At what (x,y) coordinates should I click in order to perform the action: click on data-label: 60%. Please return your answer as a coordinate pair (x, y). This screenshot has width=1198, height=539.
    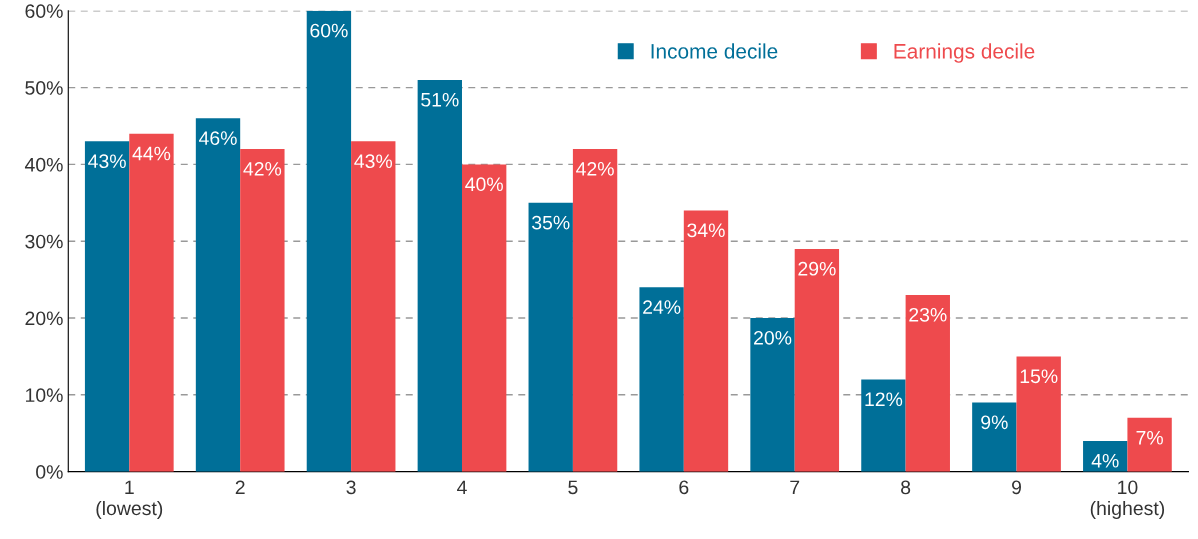
    Looking at the image, I should click on (329, 30).